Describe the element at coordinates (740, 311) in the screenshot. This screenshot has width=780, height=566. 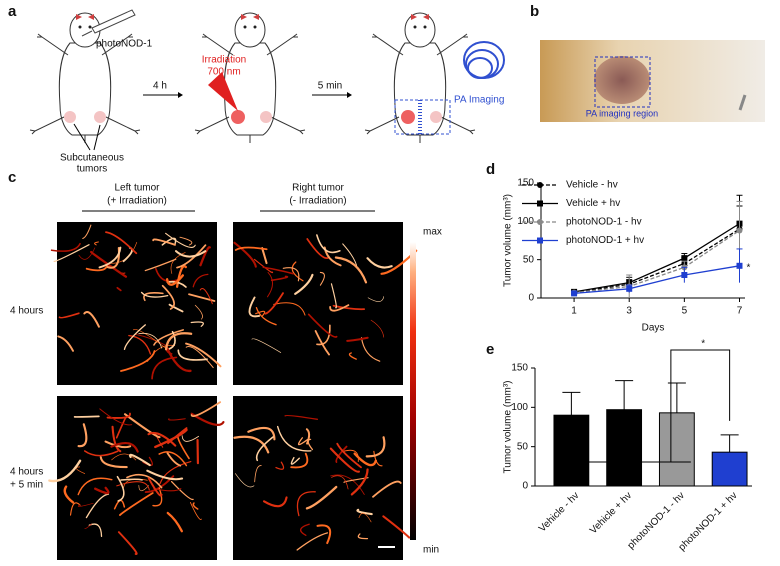
I see `x-tick-label: 7` at that location.